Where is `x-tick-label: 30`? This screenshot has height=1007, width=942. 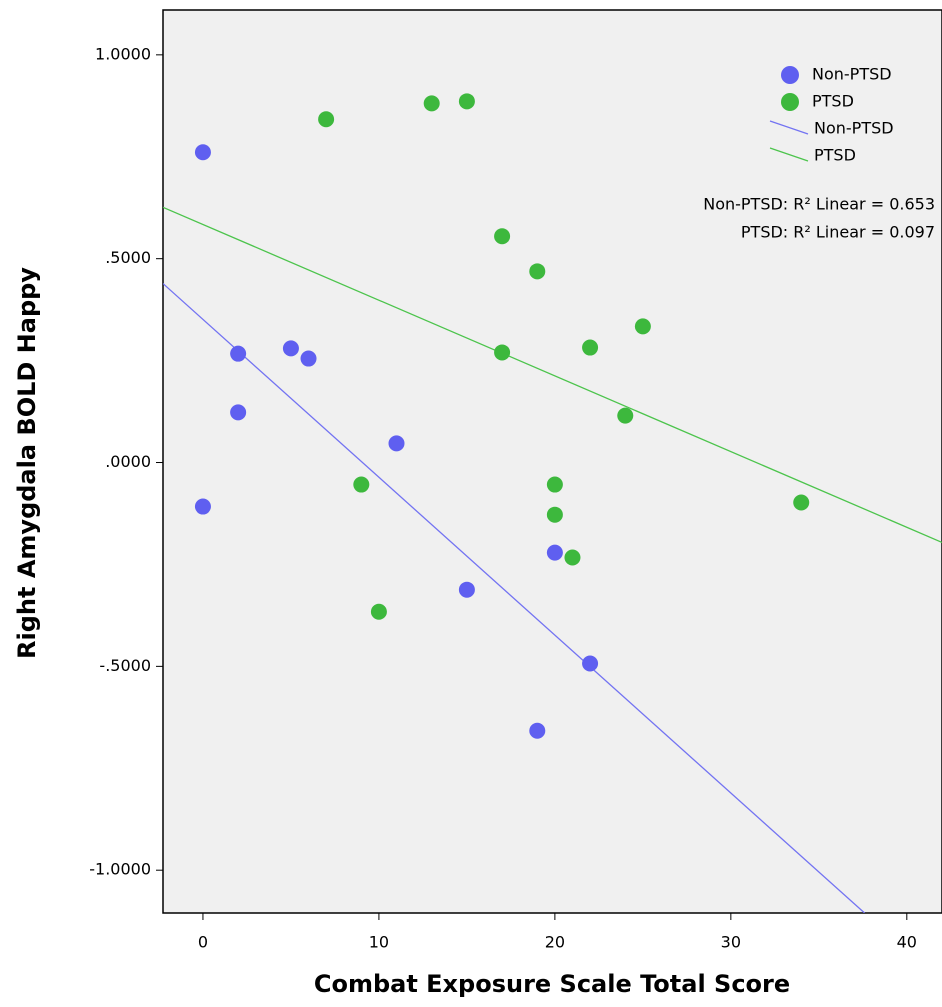 x-tick-label: 30 is located at coordinates (731, 942).